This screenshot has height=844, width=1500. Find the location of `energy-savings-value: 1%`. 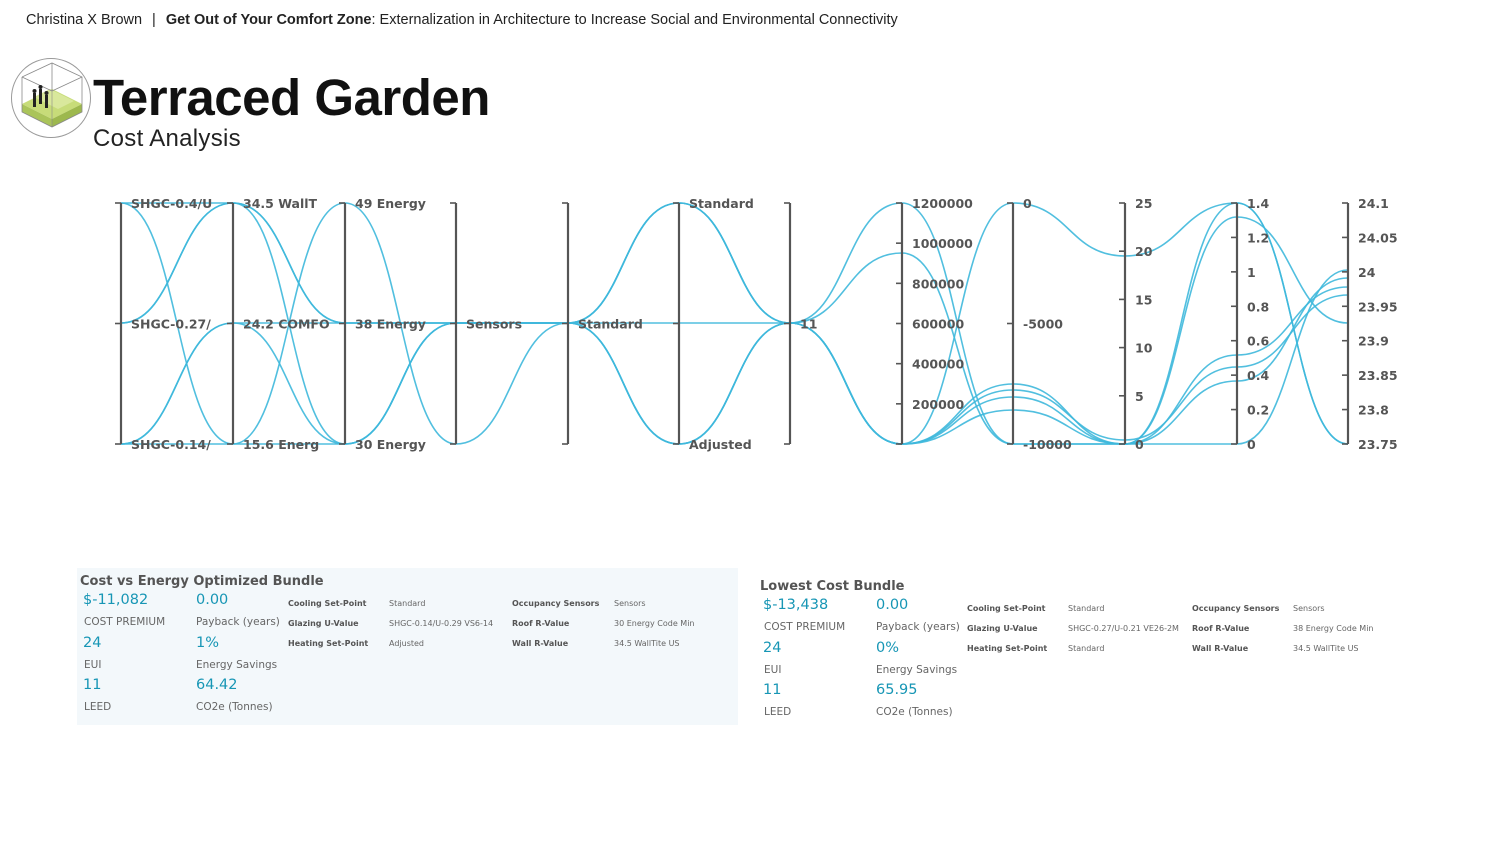

energy-savings-value: 1% is located at coordinates (208, 643).